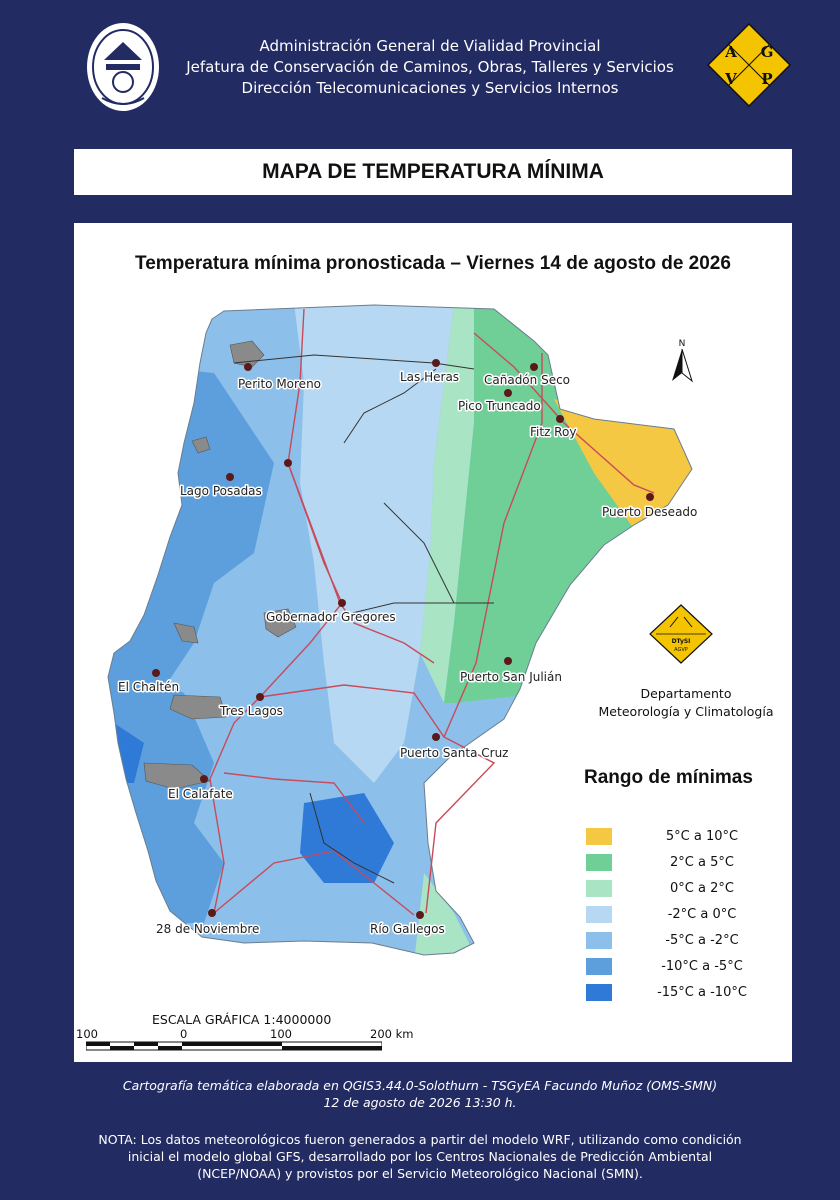 This screenshot has width=840, height=1200. Describe the element at coordinates (234, 1046) in the screenshot. I see `scale-bar` at that location.